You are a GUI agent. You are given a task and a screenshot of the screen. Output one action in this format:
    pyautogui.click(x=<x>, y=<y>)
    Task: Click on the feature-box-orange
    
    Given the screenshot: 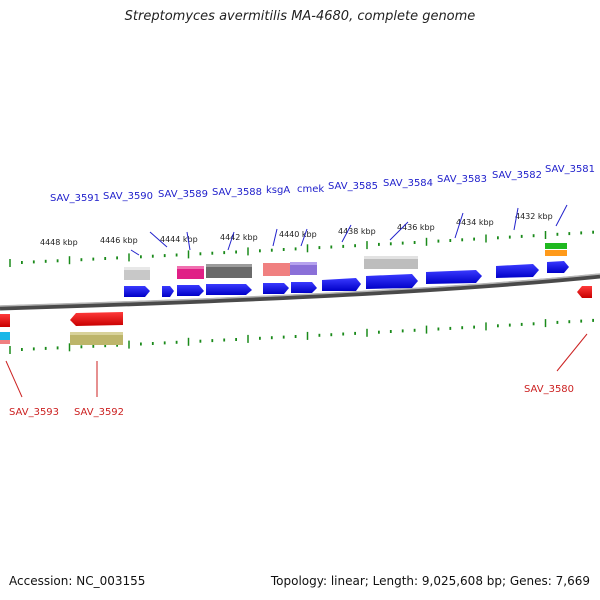 What is the action you would take?
    pyautogui.click(x=556, y=253)
    